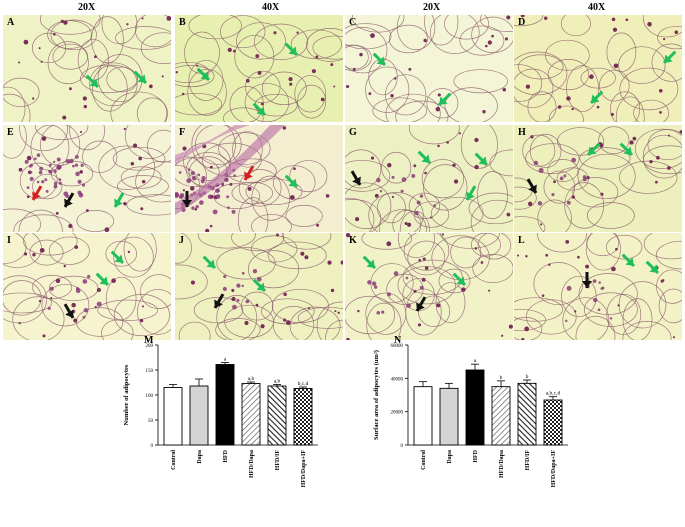 The width and height of the screenshot is (685, 527). I want to click on y-tick-label: 200, so click(150, 346).